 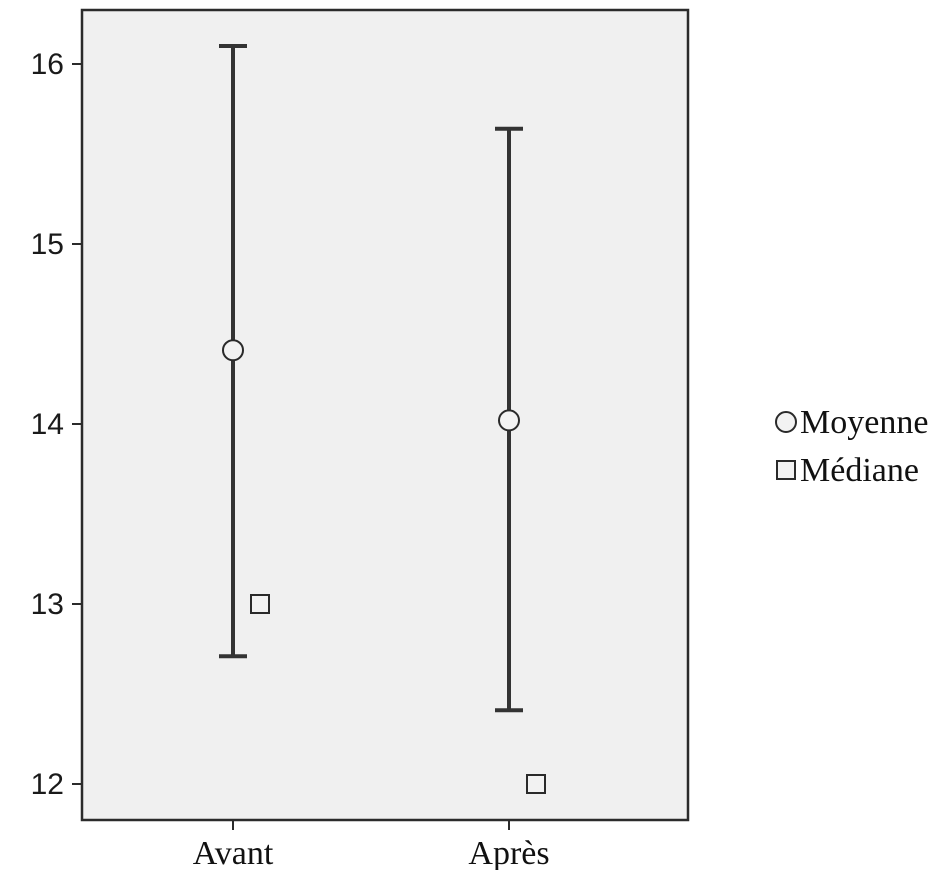 What do you see at coordinates (47, 604) in the screenshot?
I see `y-tick-label: 13` at bounding box center [47, 604].